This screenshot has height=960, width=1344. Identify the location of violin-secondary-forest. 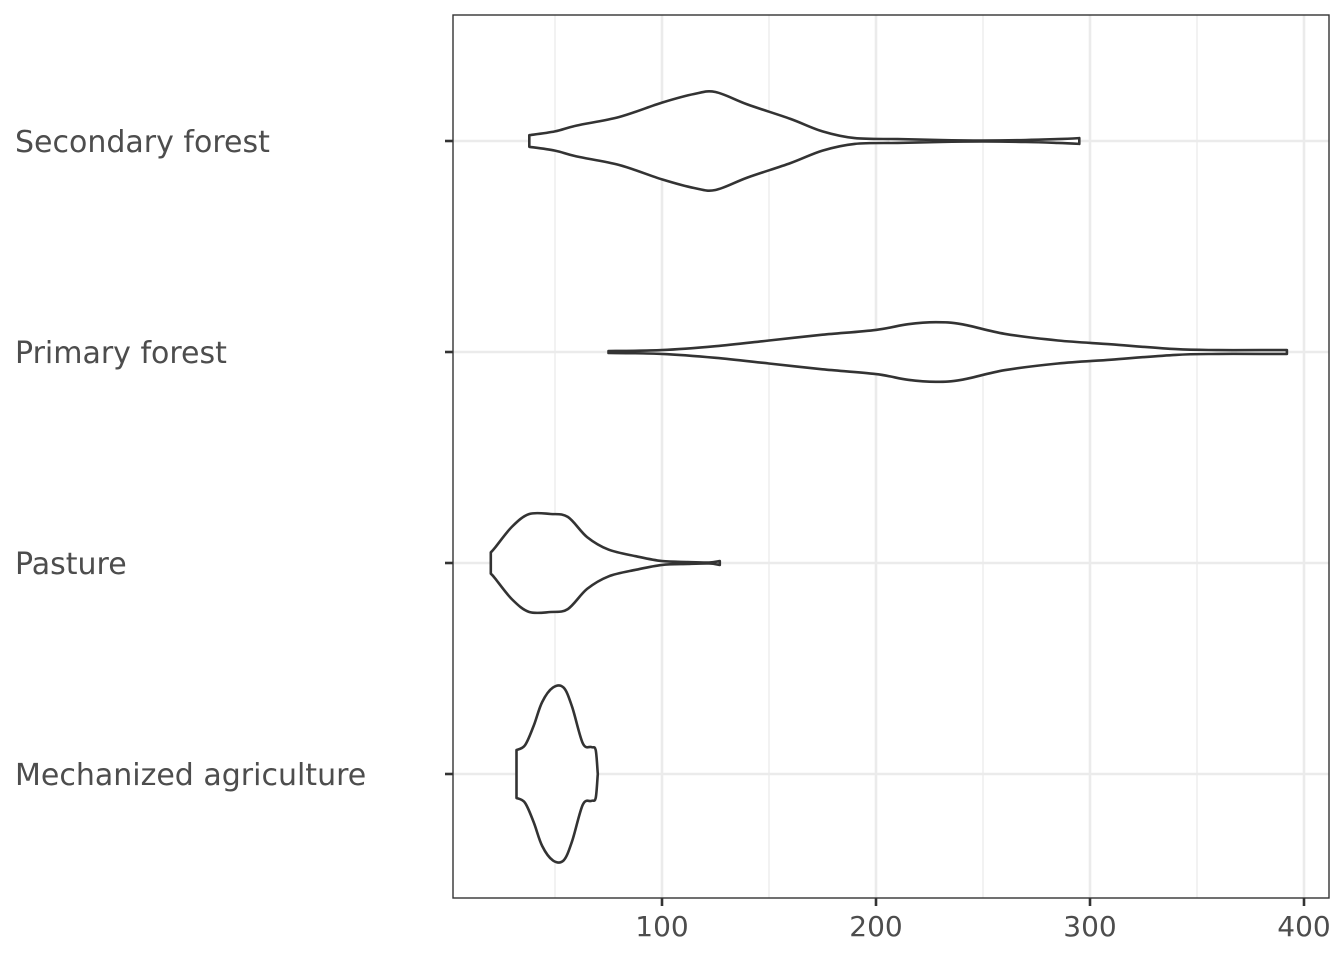
(804, 141).